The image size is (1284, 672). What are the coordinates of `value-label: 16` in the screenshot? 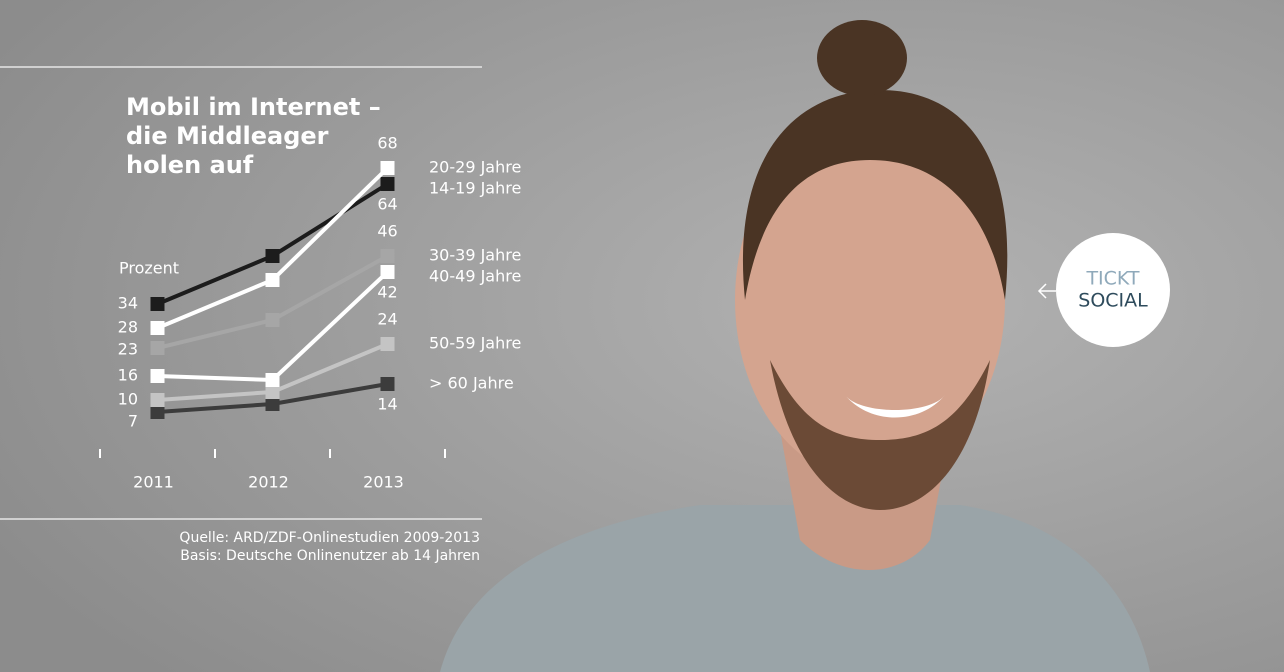 It's located at (128, 375).